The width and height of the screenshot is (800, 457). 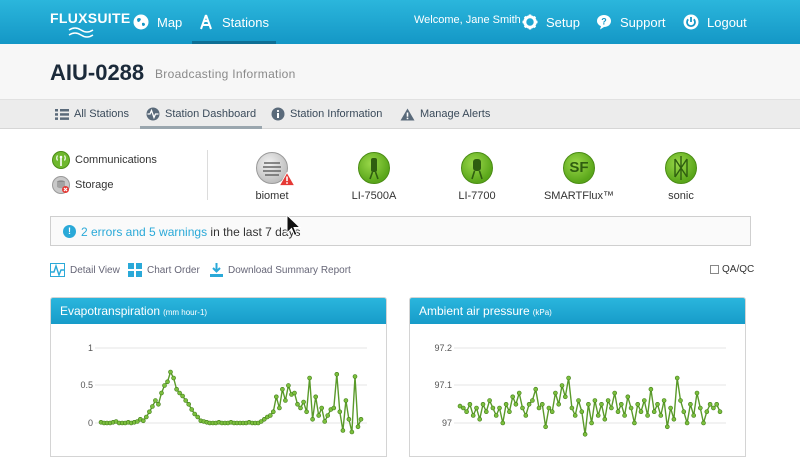 What do you see at coordinates (164, 270) in the screenshot?
I see `chart-order-button: Chart Order` at bounding box center [164, 270].